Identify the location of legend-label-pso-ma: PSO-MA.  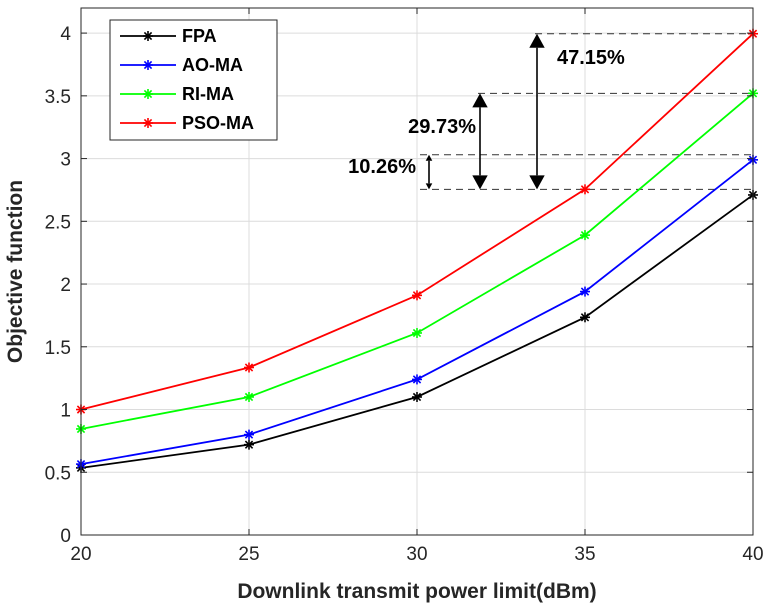
(218, 123).